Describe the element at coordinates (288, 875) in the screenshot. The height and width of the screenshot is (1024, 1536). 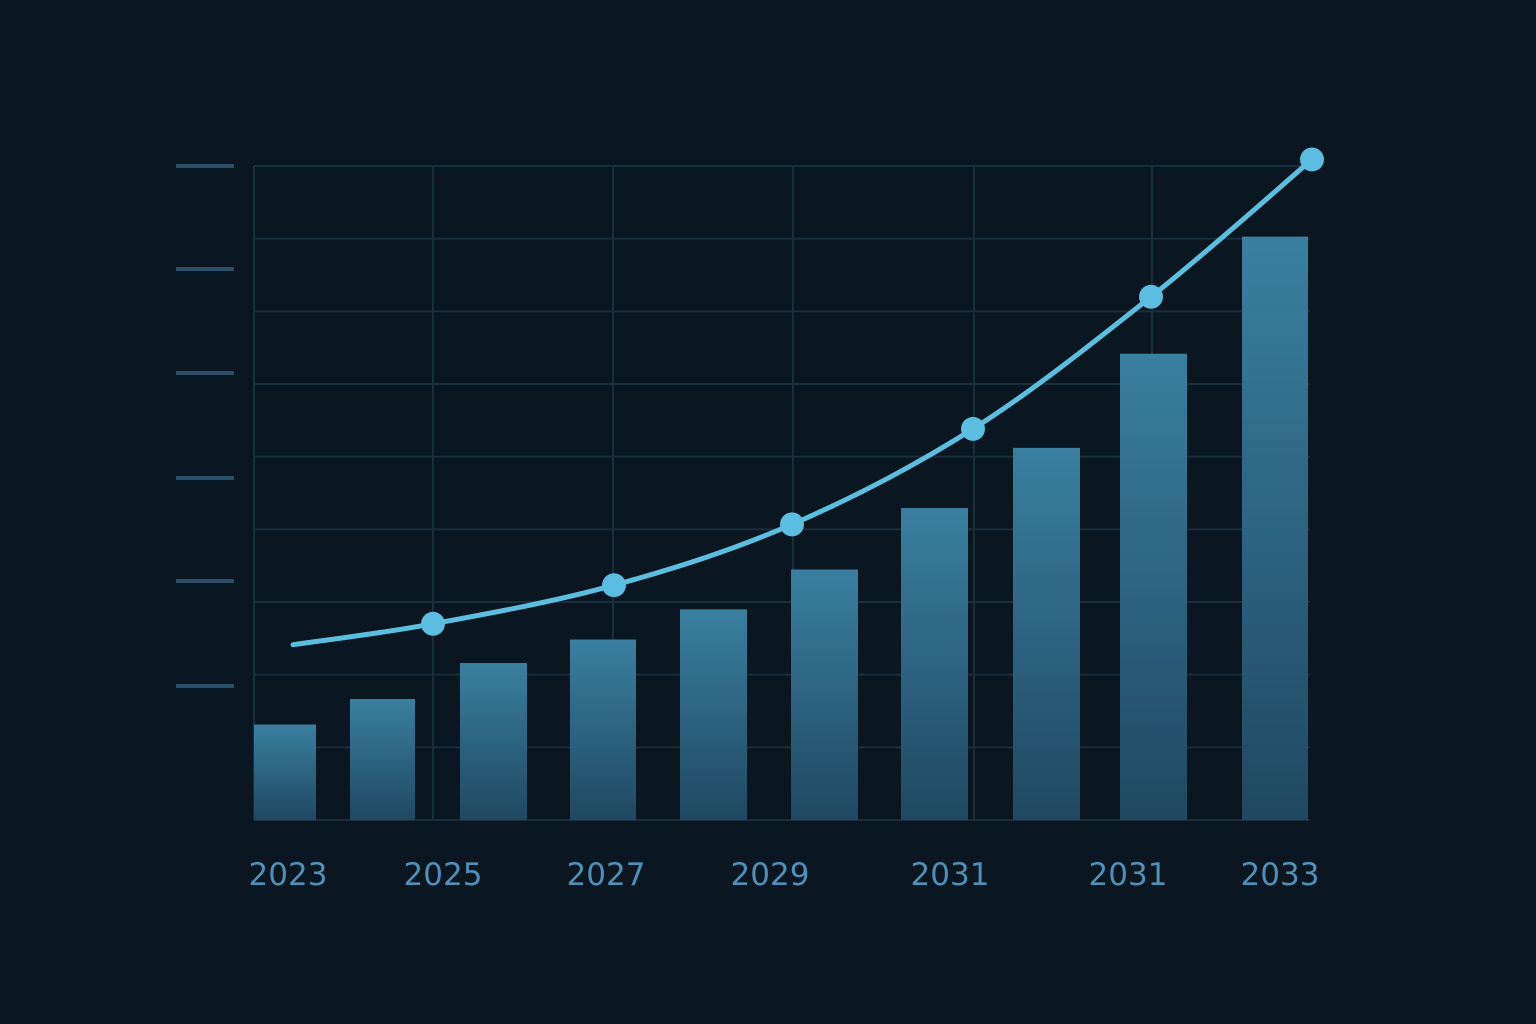
I see `x-tick-label: 2023` at that location.